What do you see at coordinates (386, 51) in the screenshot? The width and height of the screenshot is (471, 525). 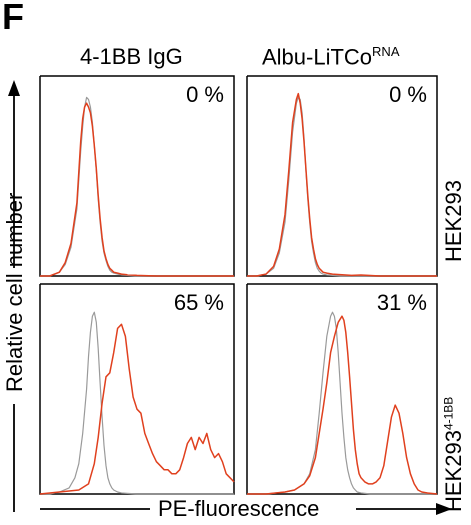 I see `column-title-superscript: RNA` at bounding box center [386, 51].